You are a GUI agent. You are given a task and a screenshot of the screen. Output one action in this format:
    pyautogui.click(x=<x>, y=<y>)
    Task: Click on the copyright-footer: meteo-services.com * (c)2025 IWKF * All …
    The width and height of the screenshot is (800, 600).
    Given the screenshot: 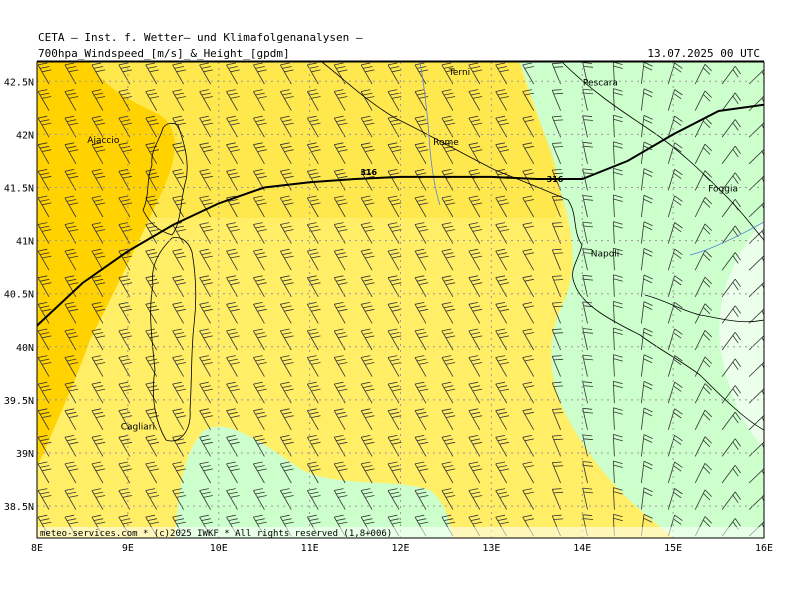 What is the action you would take?
    pyautogui.click(x=216, y=534)
    